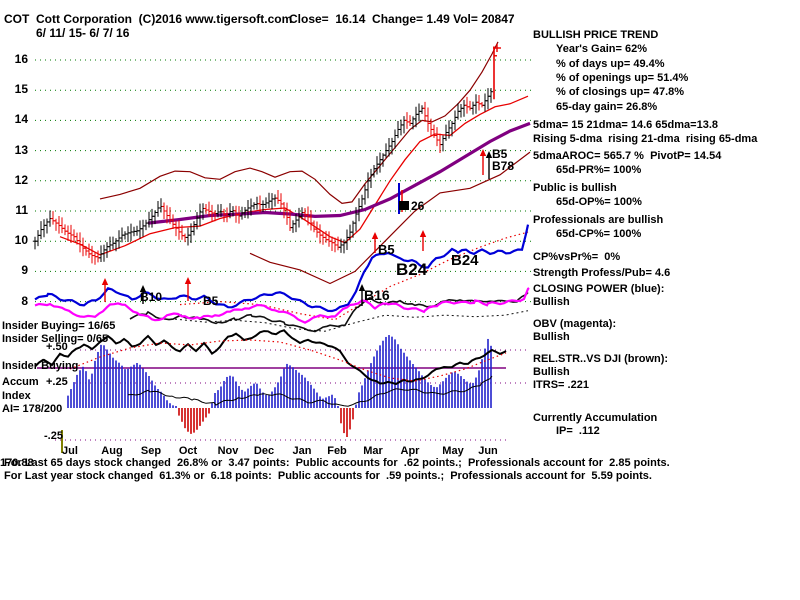  What do you see at coordinates (337, 451) in the screenshot?
I see `month-label: Feb` at bounding box center [337, 451].